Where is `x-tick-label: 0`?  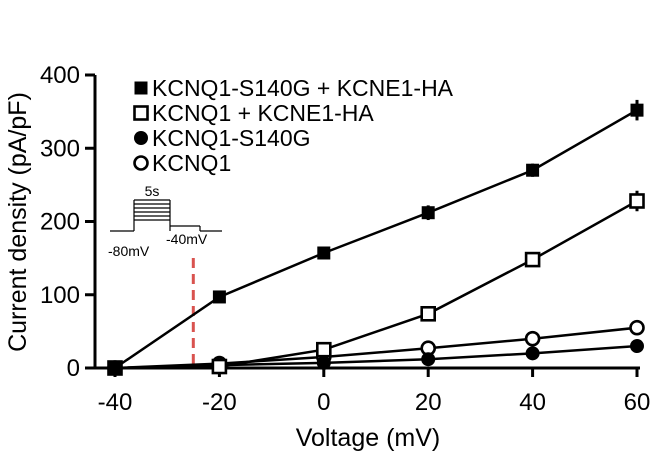
x-tick-label: 0 is located at coordinates (323, 402).